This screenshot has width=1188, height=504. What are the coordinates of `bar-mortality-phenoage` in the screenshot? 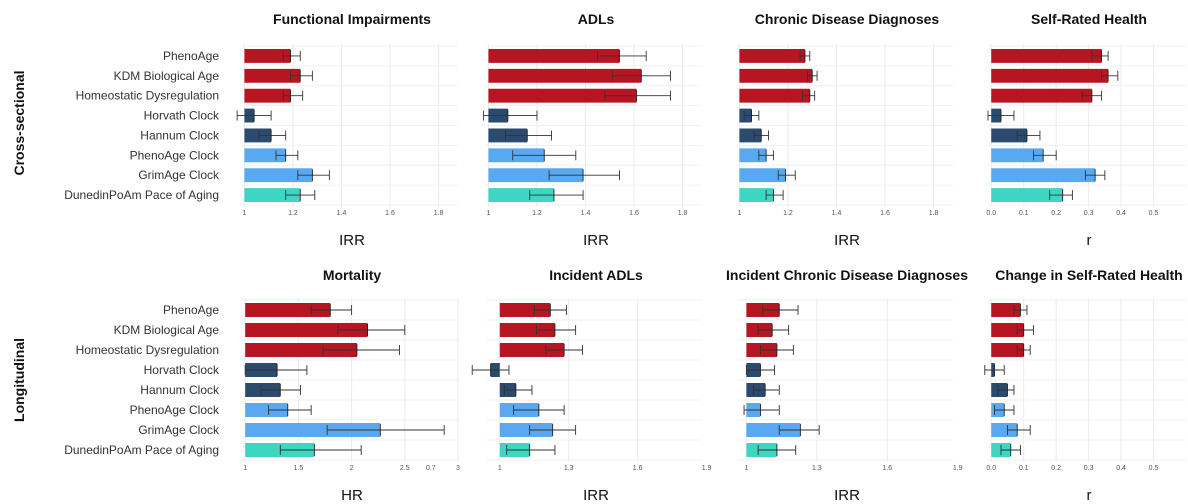 It's located at (288, 310).